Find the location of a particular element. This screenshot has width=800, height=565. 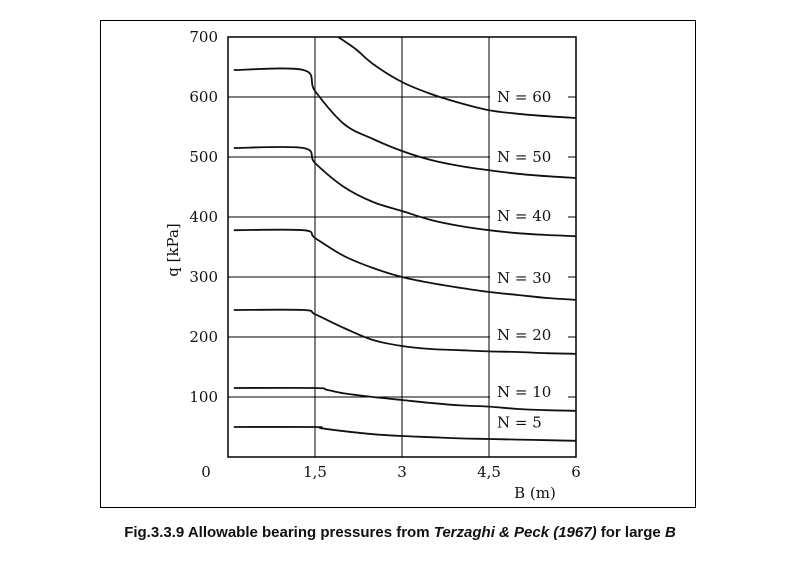

caption-variable: B is located at coordinates (670, 532).